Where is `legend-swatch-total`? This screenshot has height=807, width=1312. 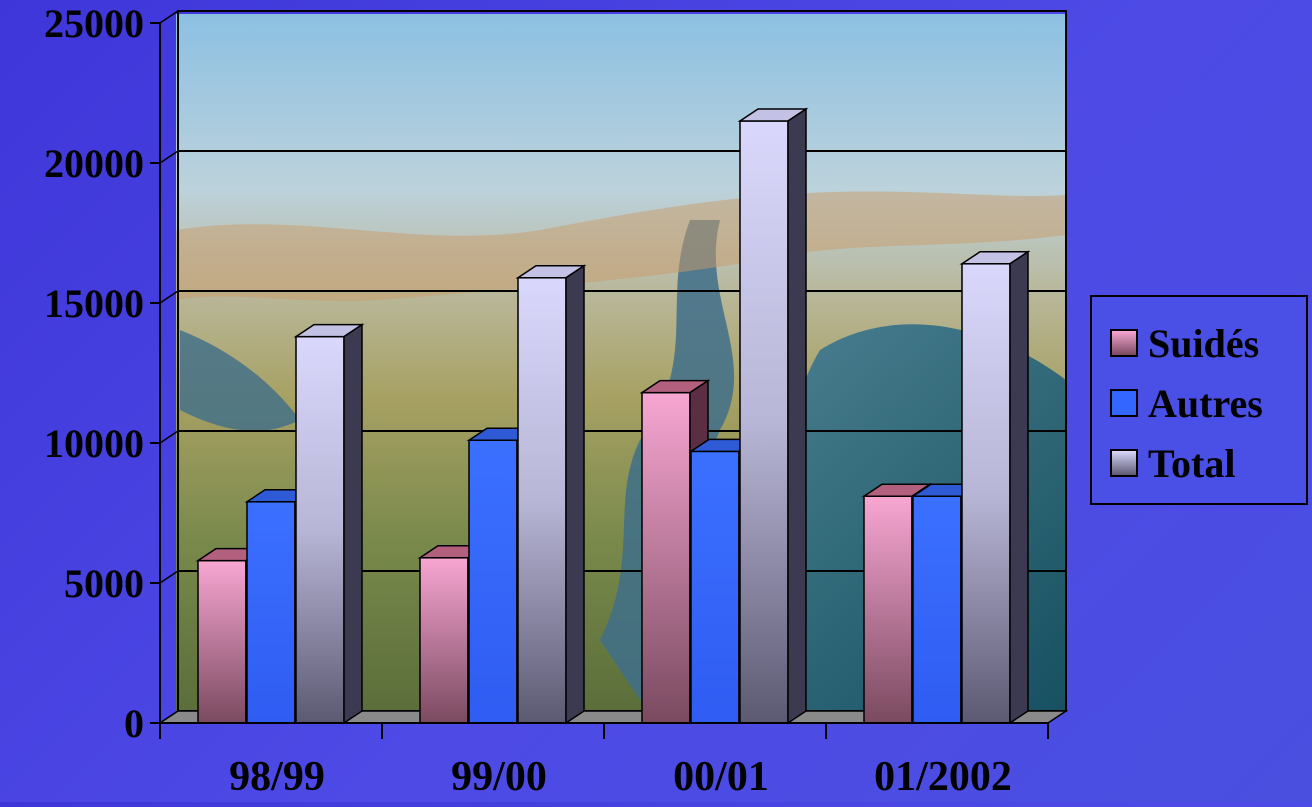 legend-swatch-total is located at coordinates (1124, 463).